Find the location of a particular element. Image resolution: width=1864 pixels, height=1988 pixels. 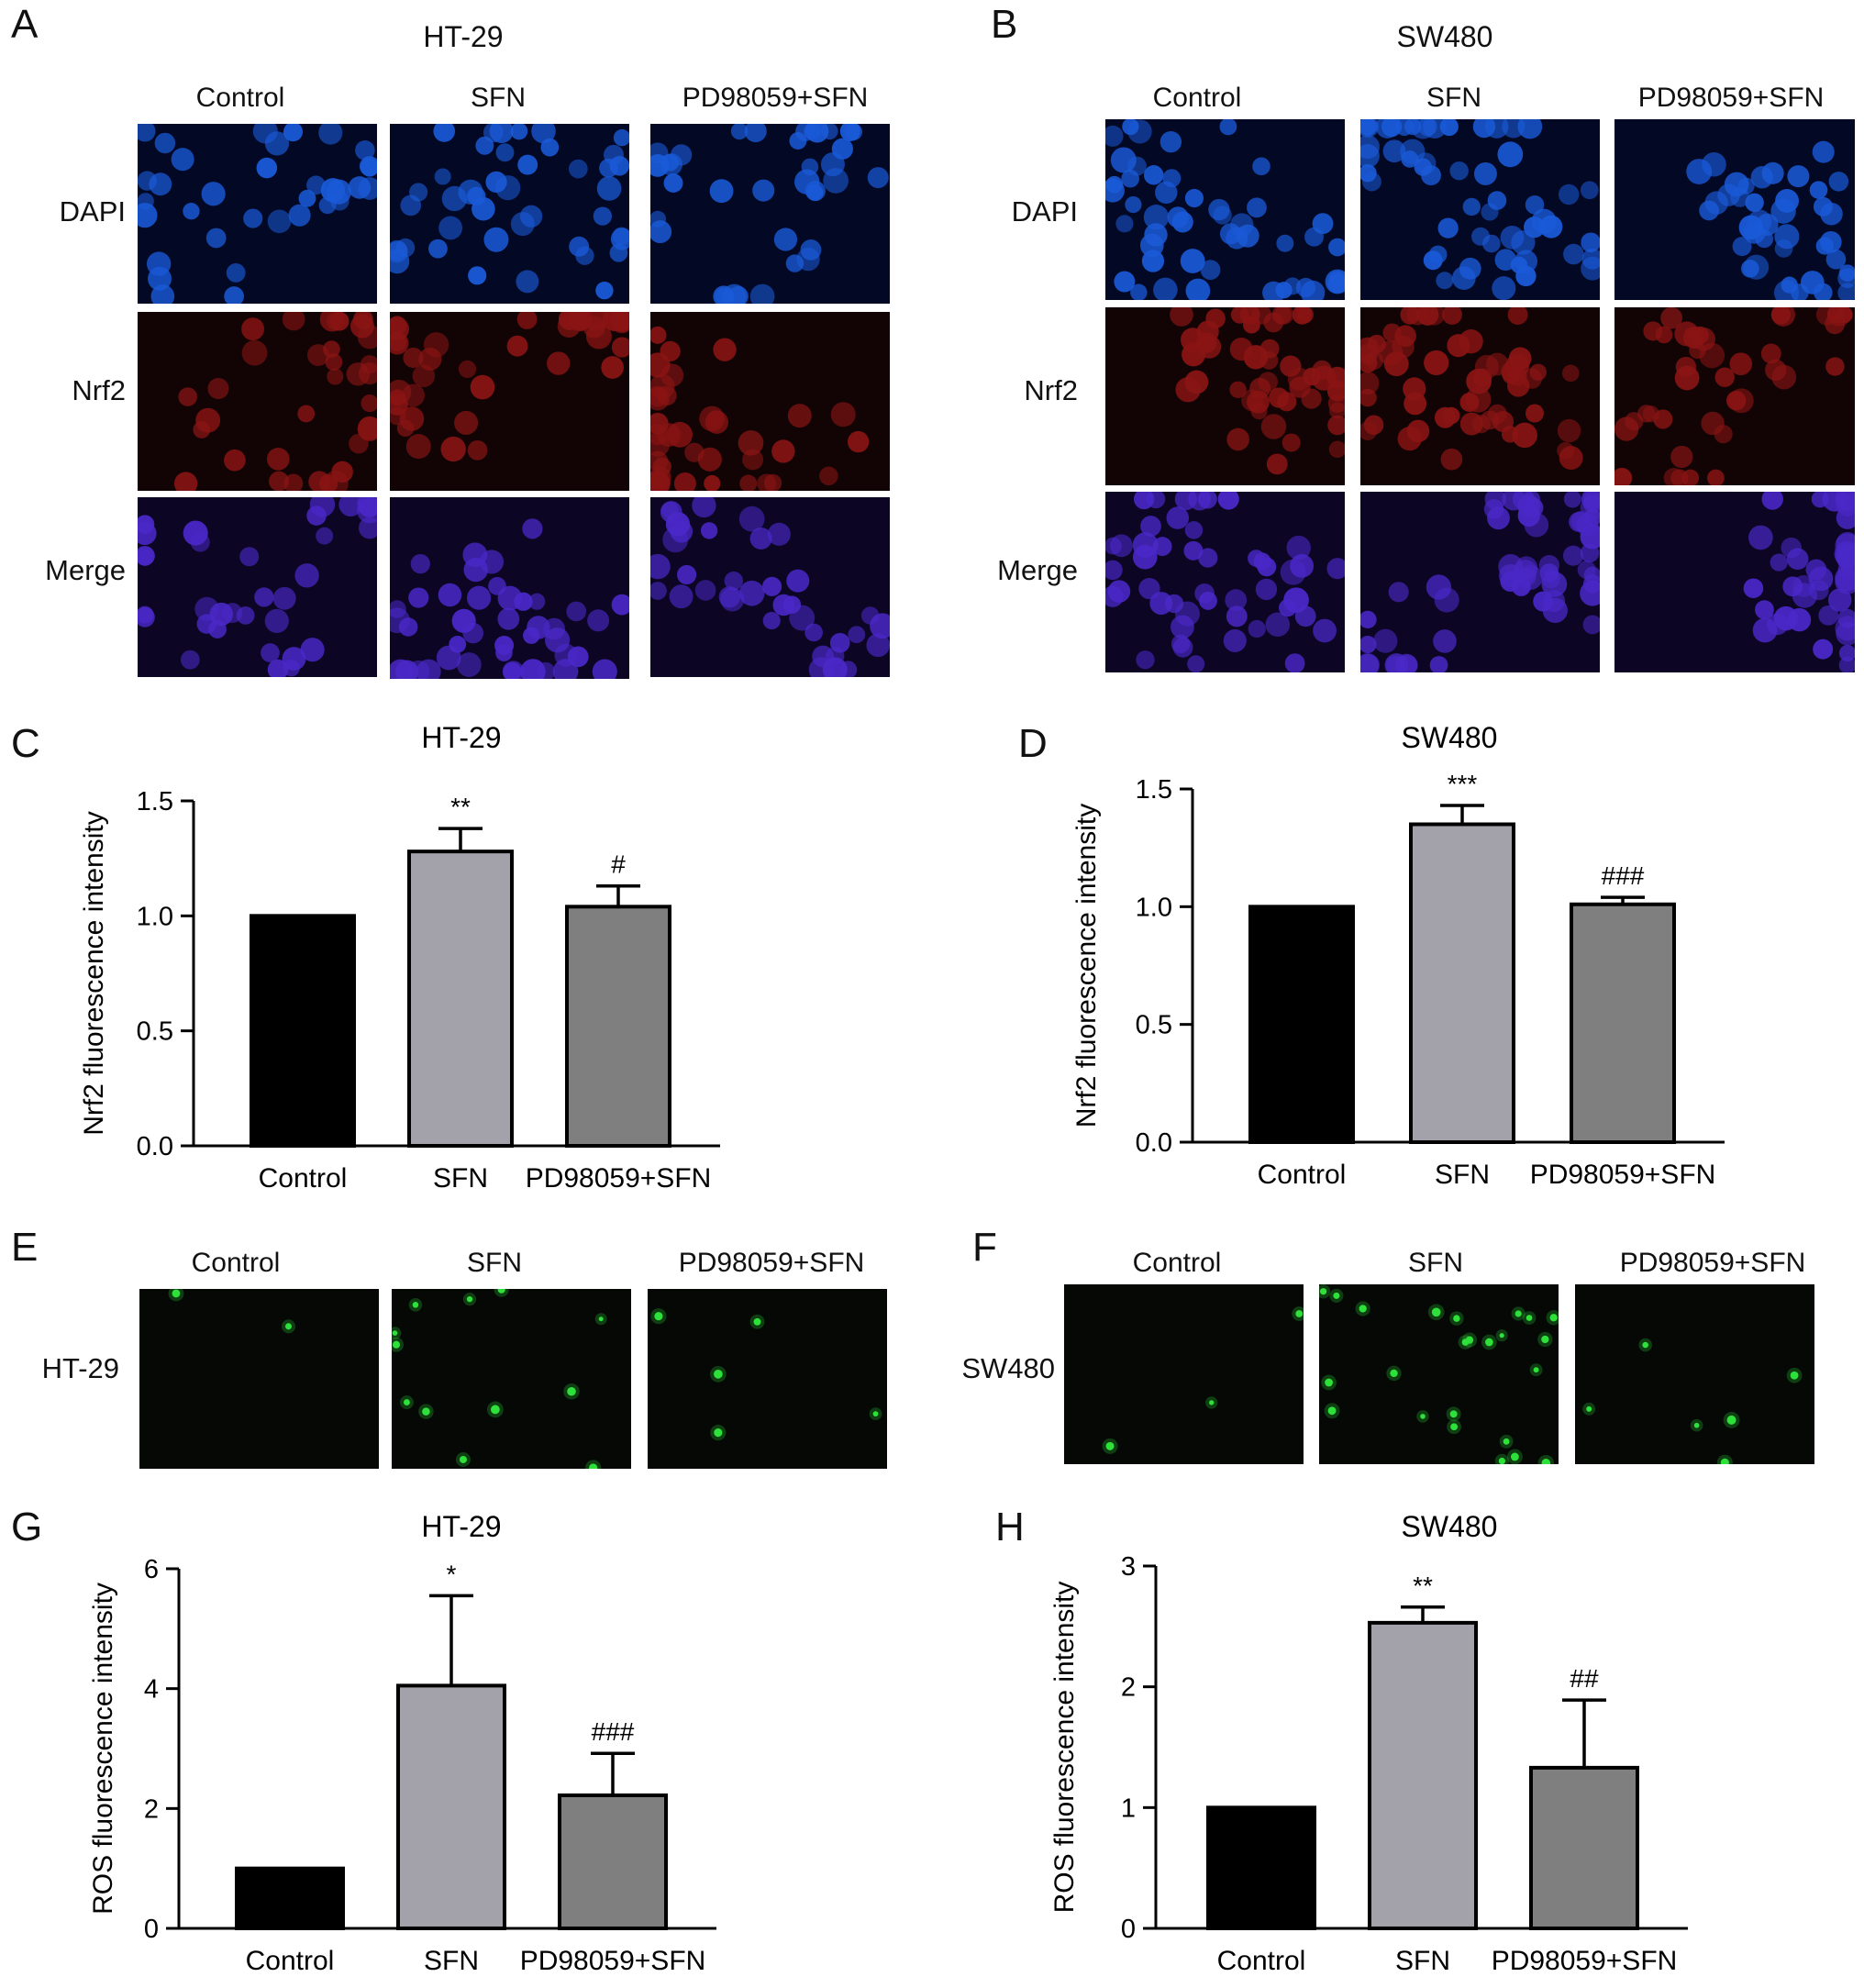

micrograph-e-ros-sfn is located at coordinates (512, 1379).